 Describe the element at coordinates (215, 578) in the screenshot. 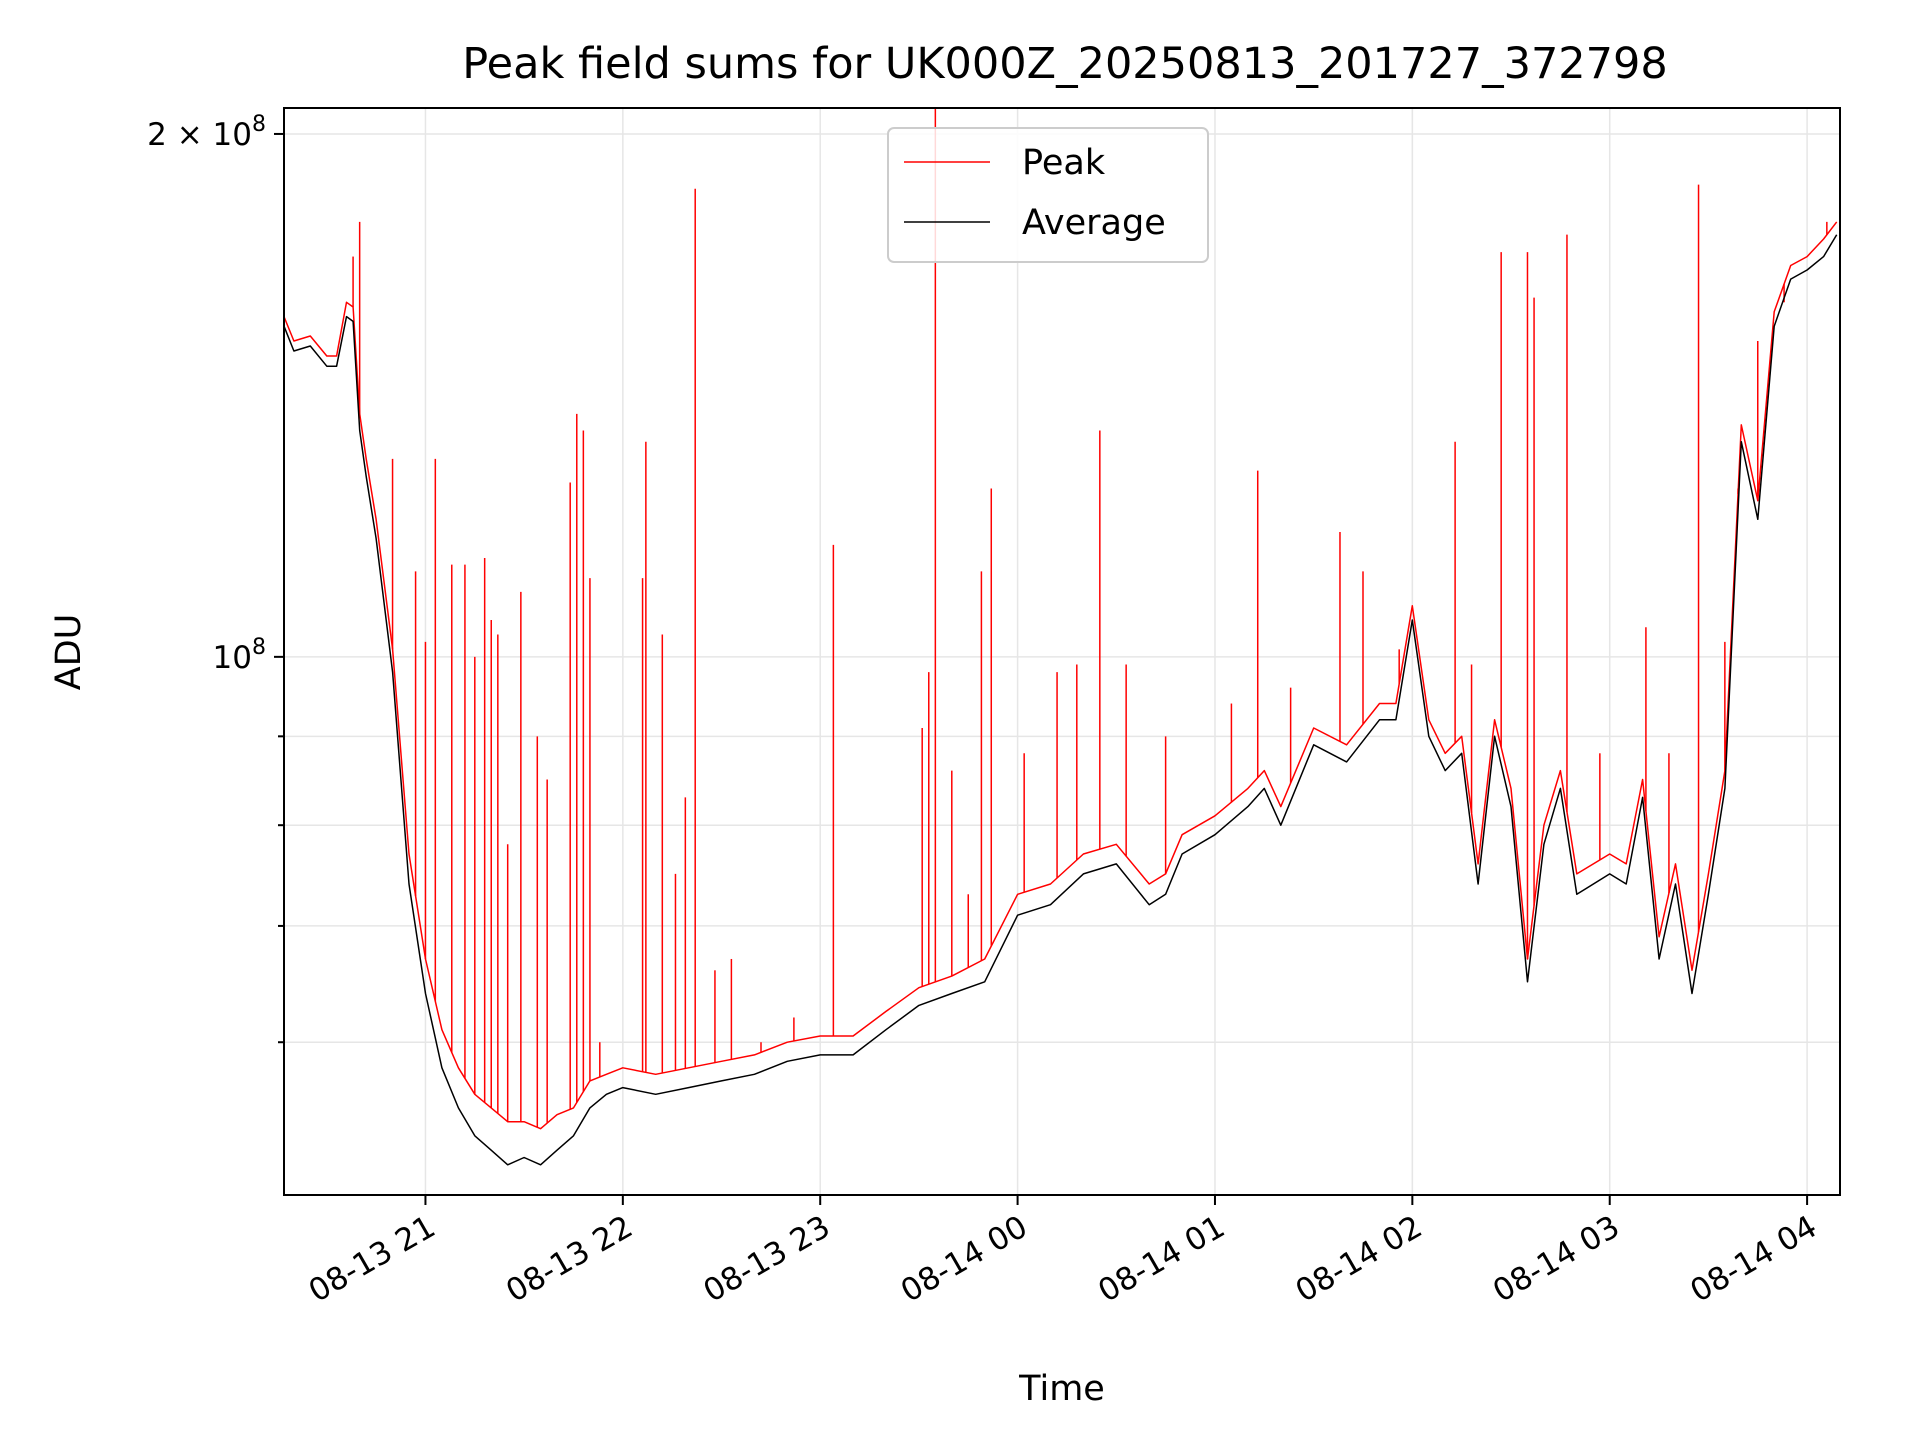

I see `y-axis: 108 2 × 108` at that location.